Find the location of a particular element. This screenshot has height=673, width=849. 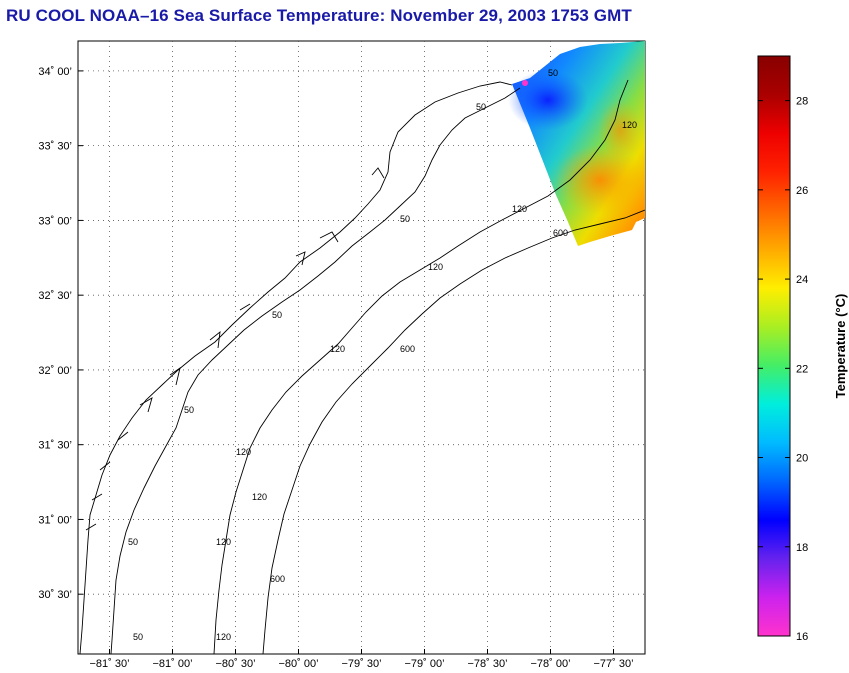

lon-tick-label: −79˚ 00’ is located at coordinates (424, 664).